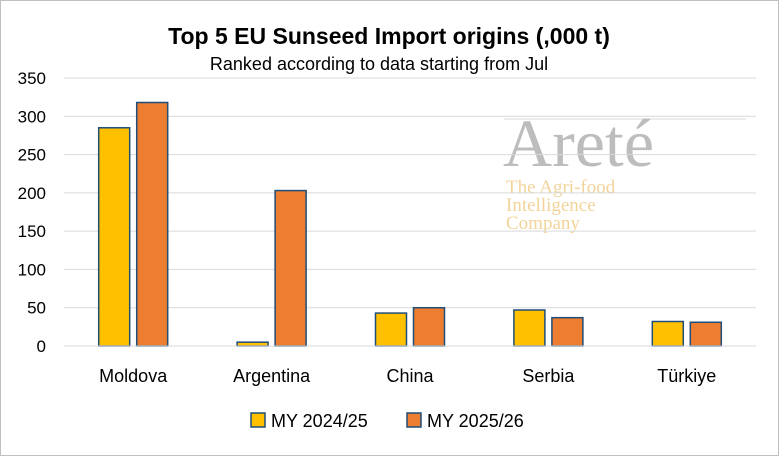 This screenshot has width=779, height=456. I want to click on bar-türkiye-series-2, so click(706, 334).